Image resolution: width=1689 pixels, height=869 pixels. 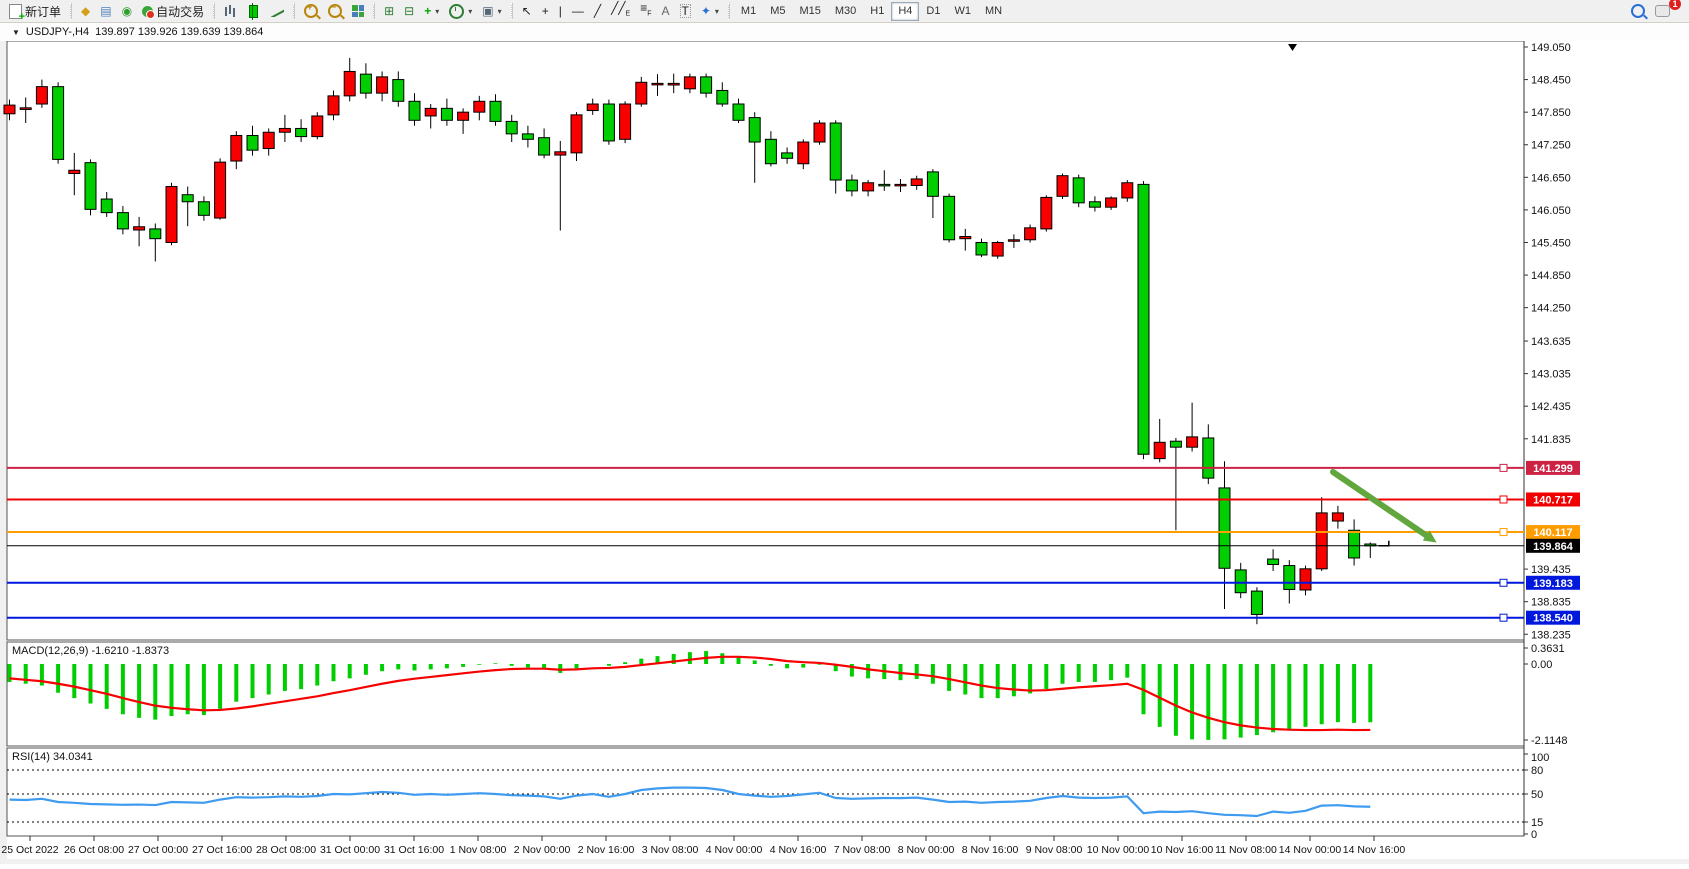 I want to click on time-label: 7 Nov 08:00, so click(x=862, y=850).